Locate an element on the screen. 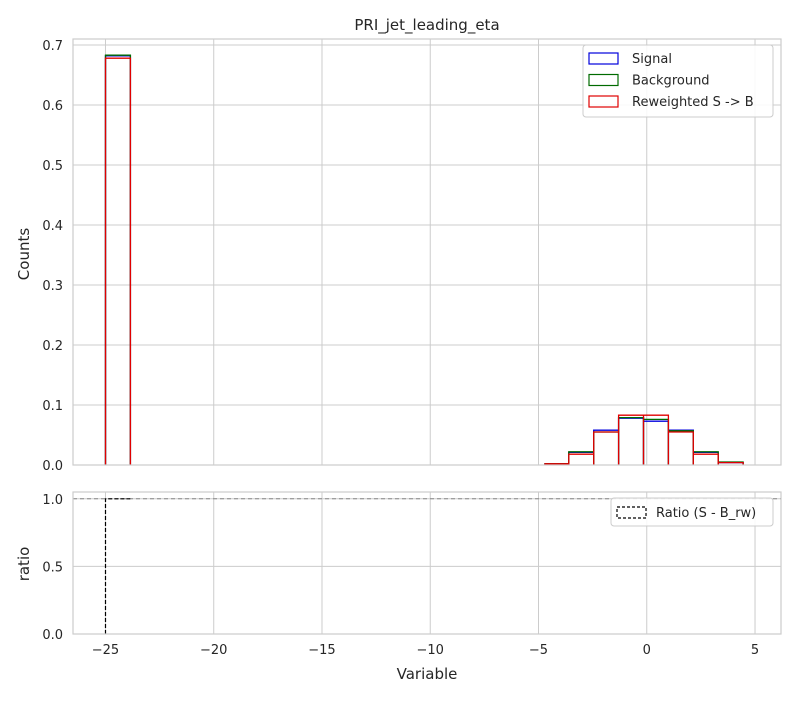  ratio-x-tick-label: 0 is located at coordinates (647, 650).